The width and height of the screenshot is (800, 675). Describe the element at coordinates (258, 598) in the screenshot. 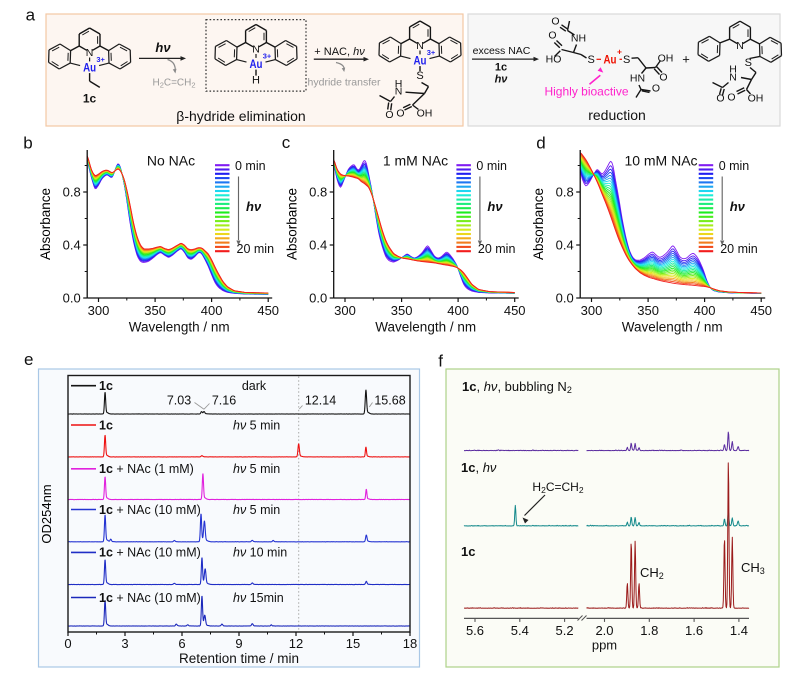

I see `svg-text: hν 15min` at that location.